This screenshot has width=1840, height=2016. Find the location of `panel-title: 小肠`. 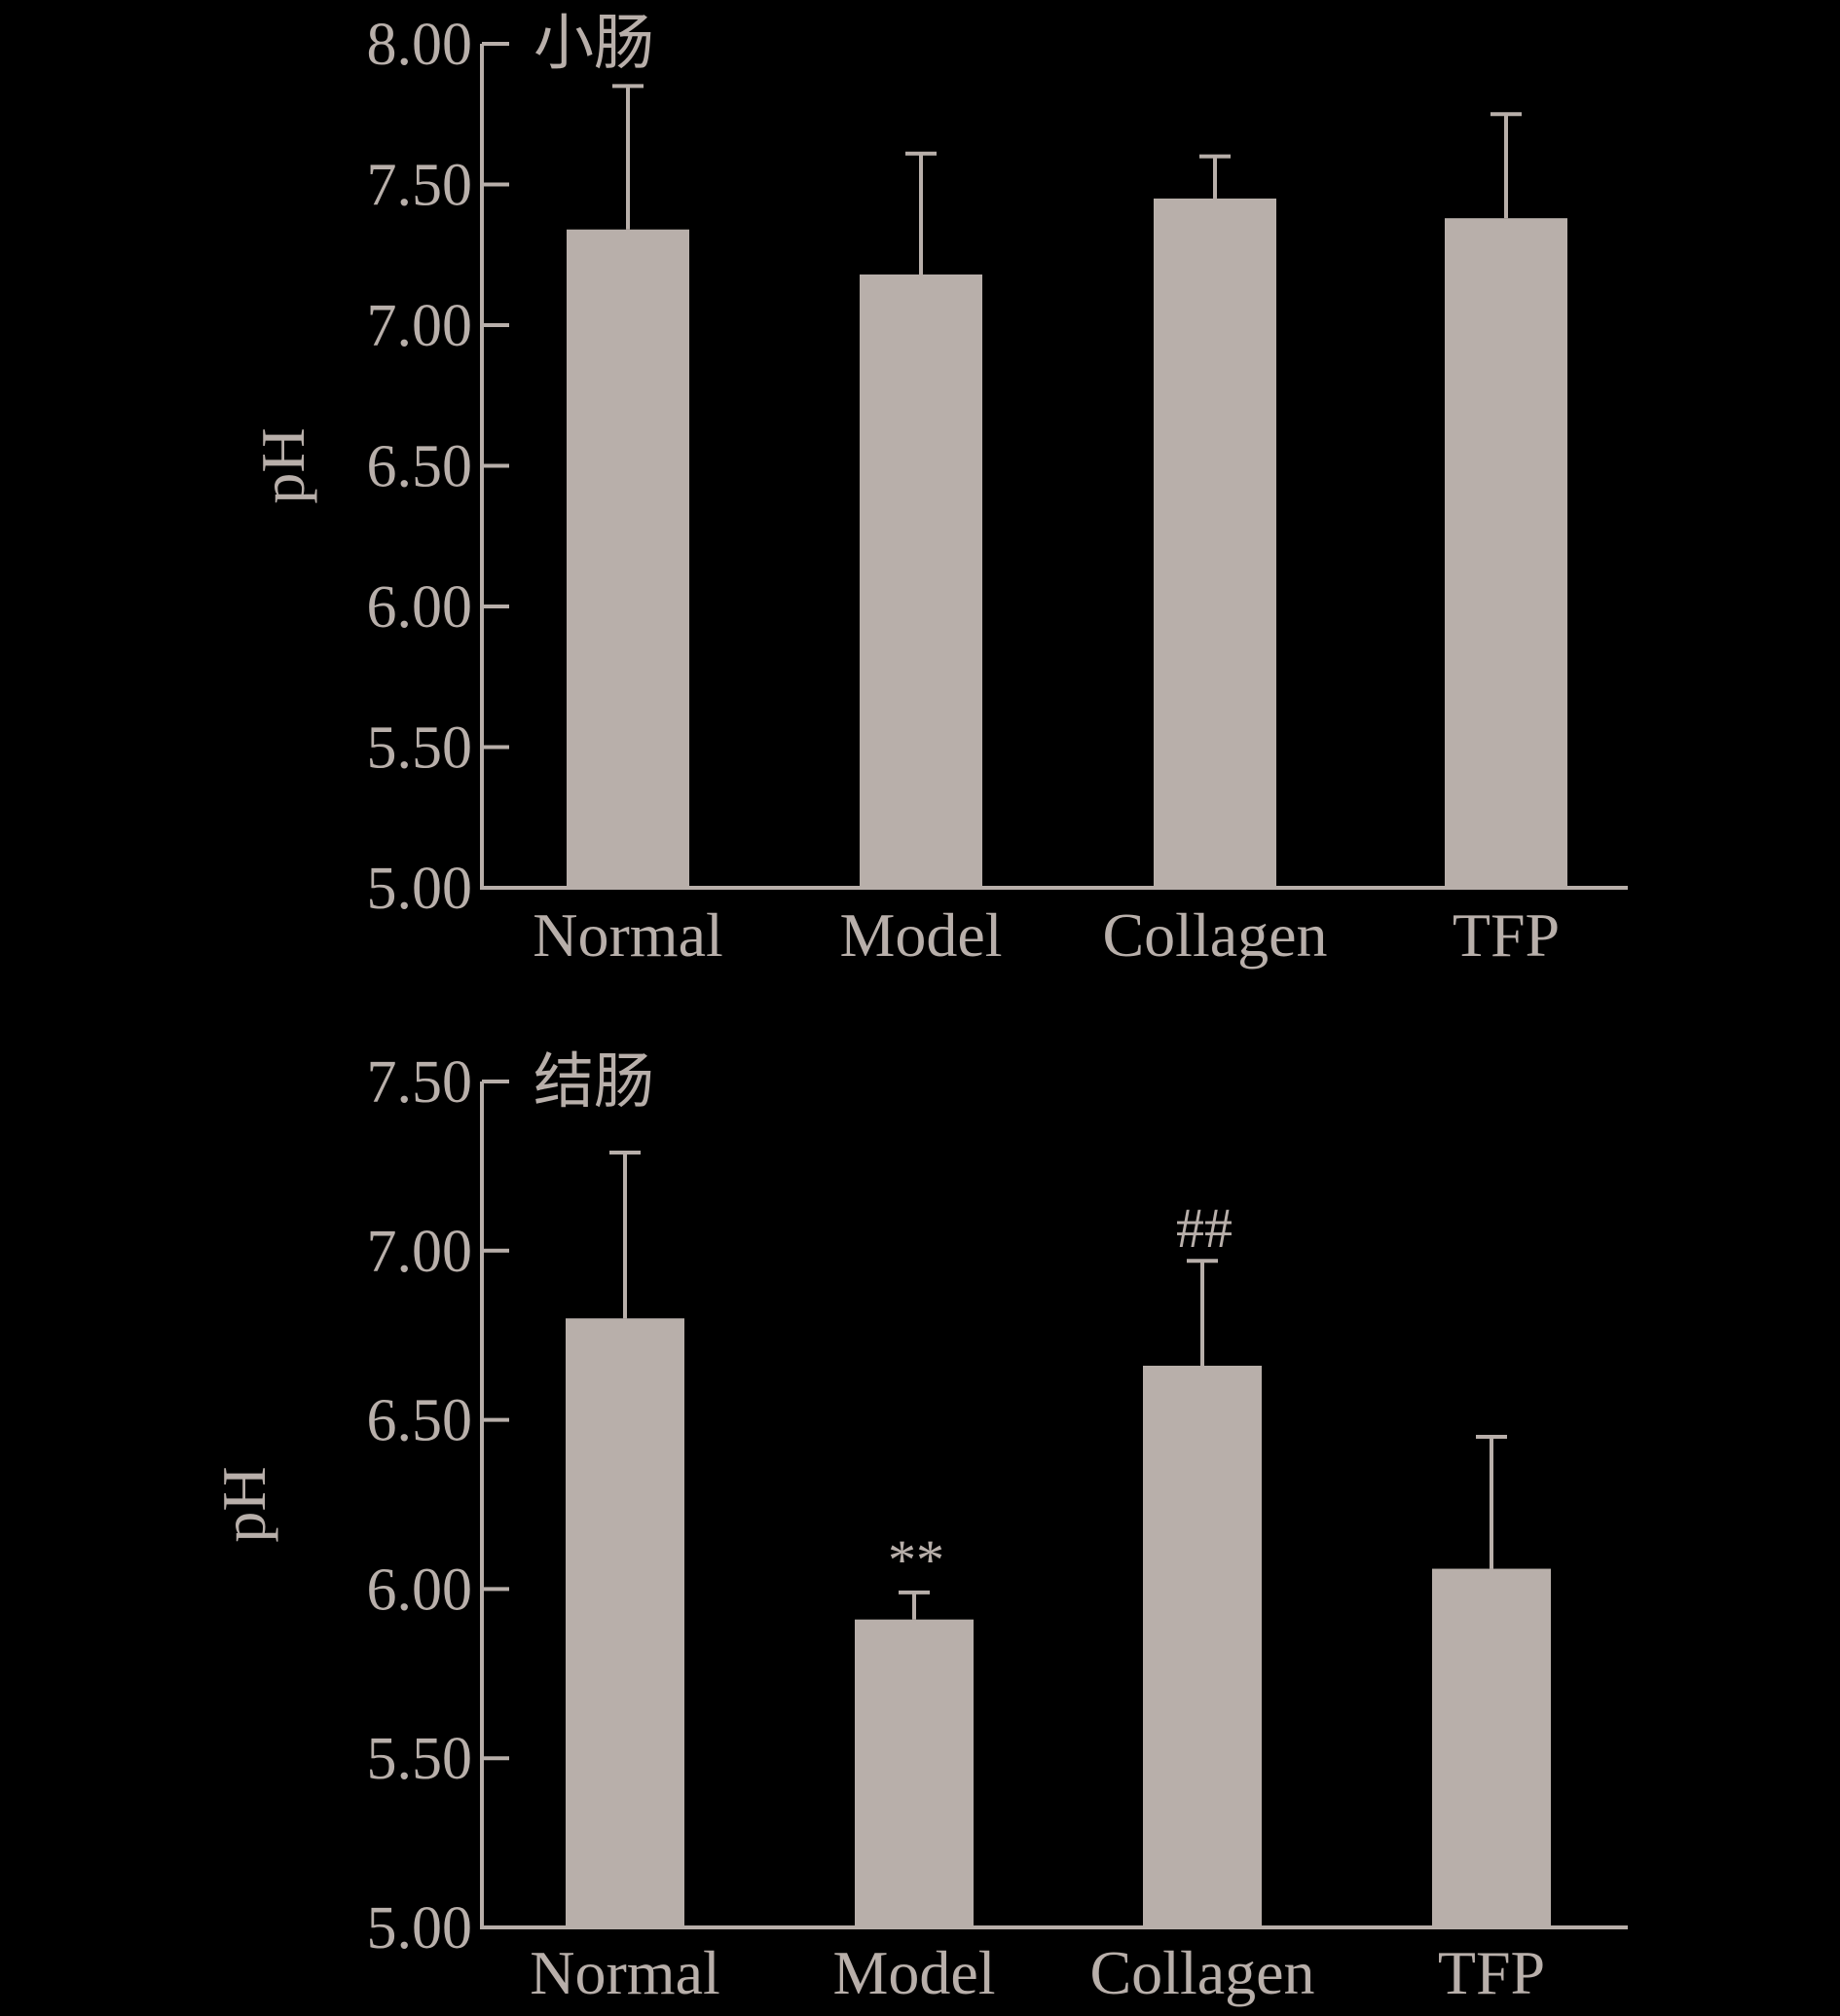

panel-title: 小肠 is located at coordinates (594, 42).